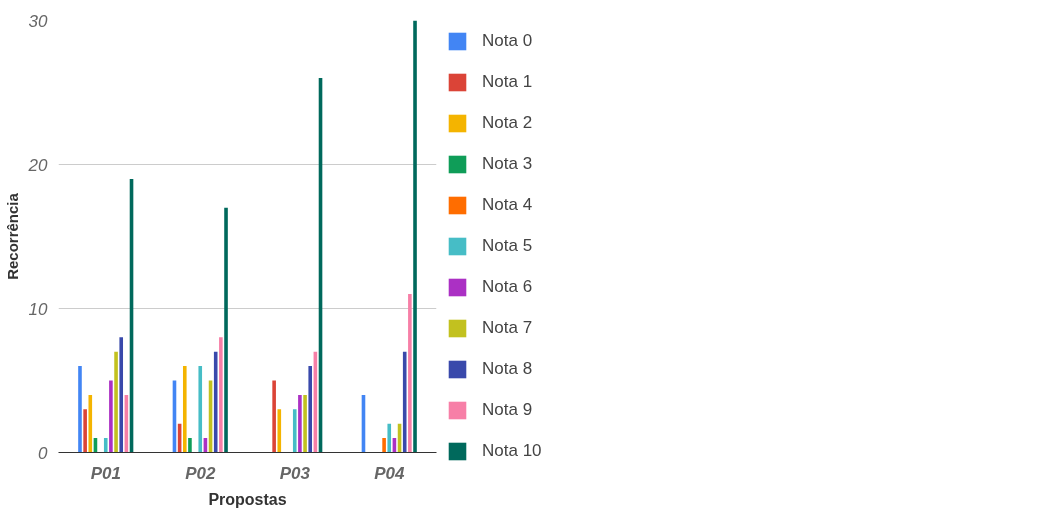 The height and width of the screenshot is (517, 1037). I want to click on legend-label: Nota 8, so click(507, 369).